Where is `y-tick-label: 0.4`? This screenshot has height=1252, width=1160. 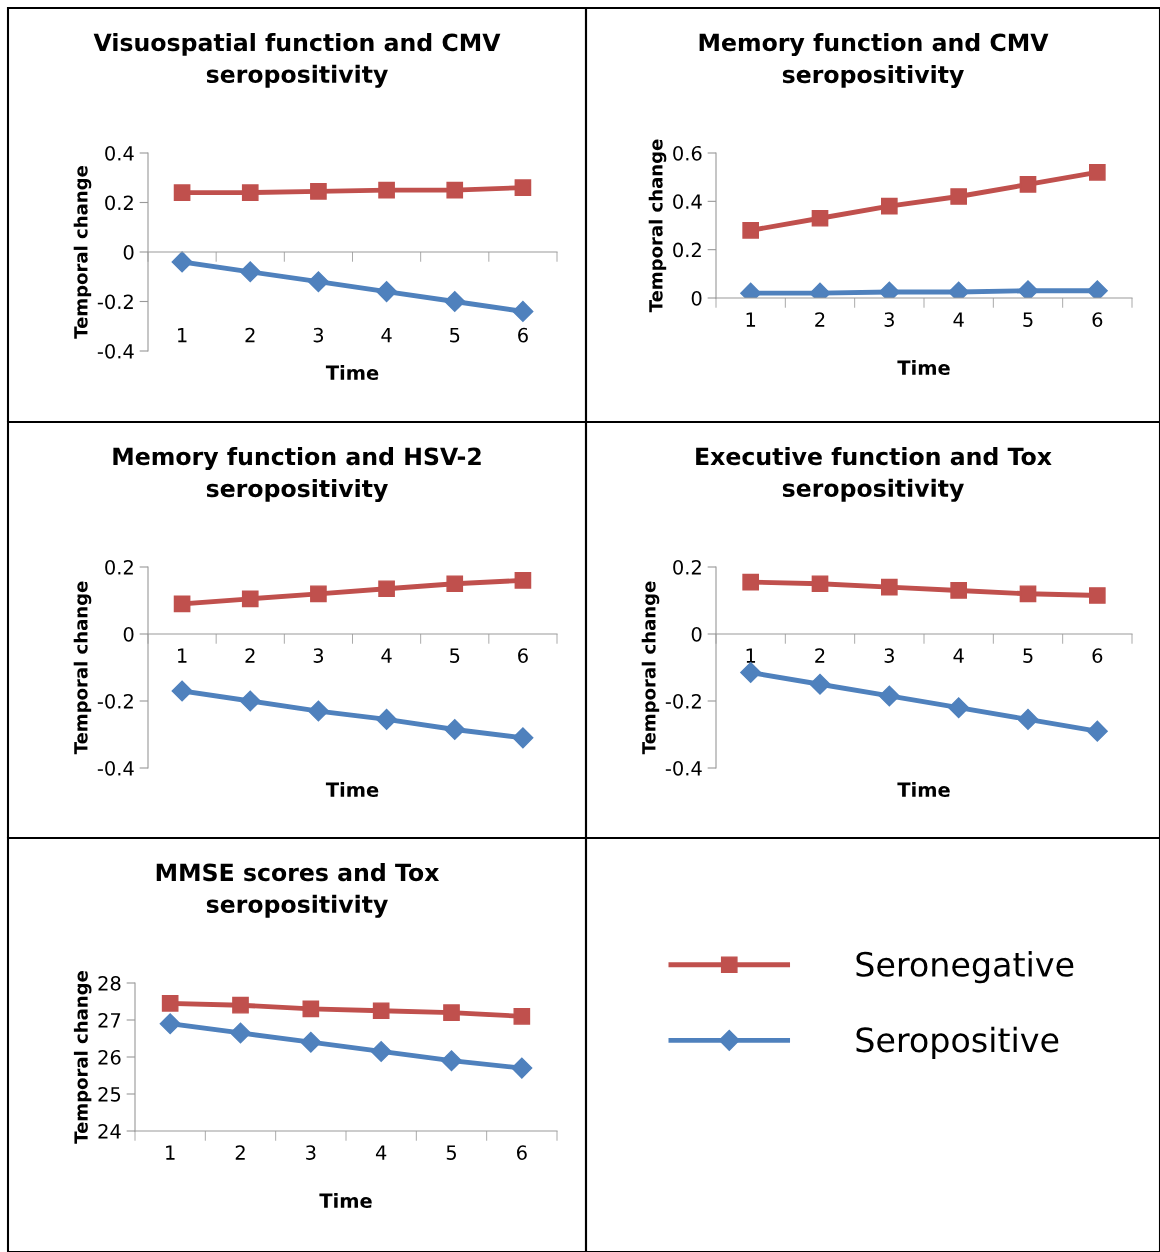 y-tick-label: 0.4 is located at coordinates (119, 153).